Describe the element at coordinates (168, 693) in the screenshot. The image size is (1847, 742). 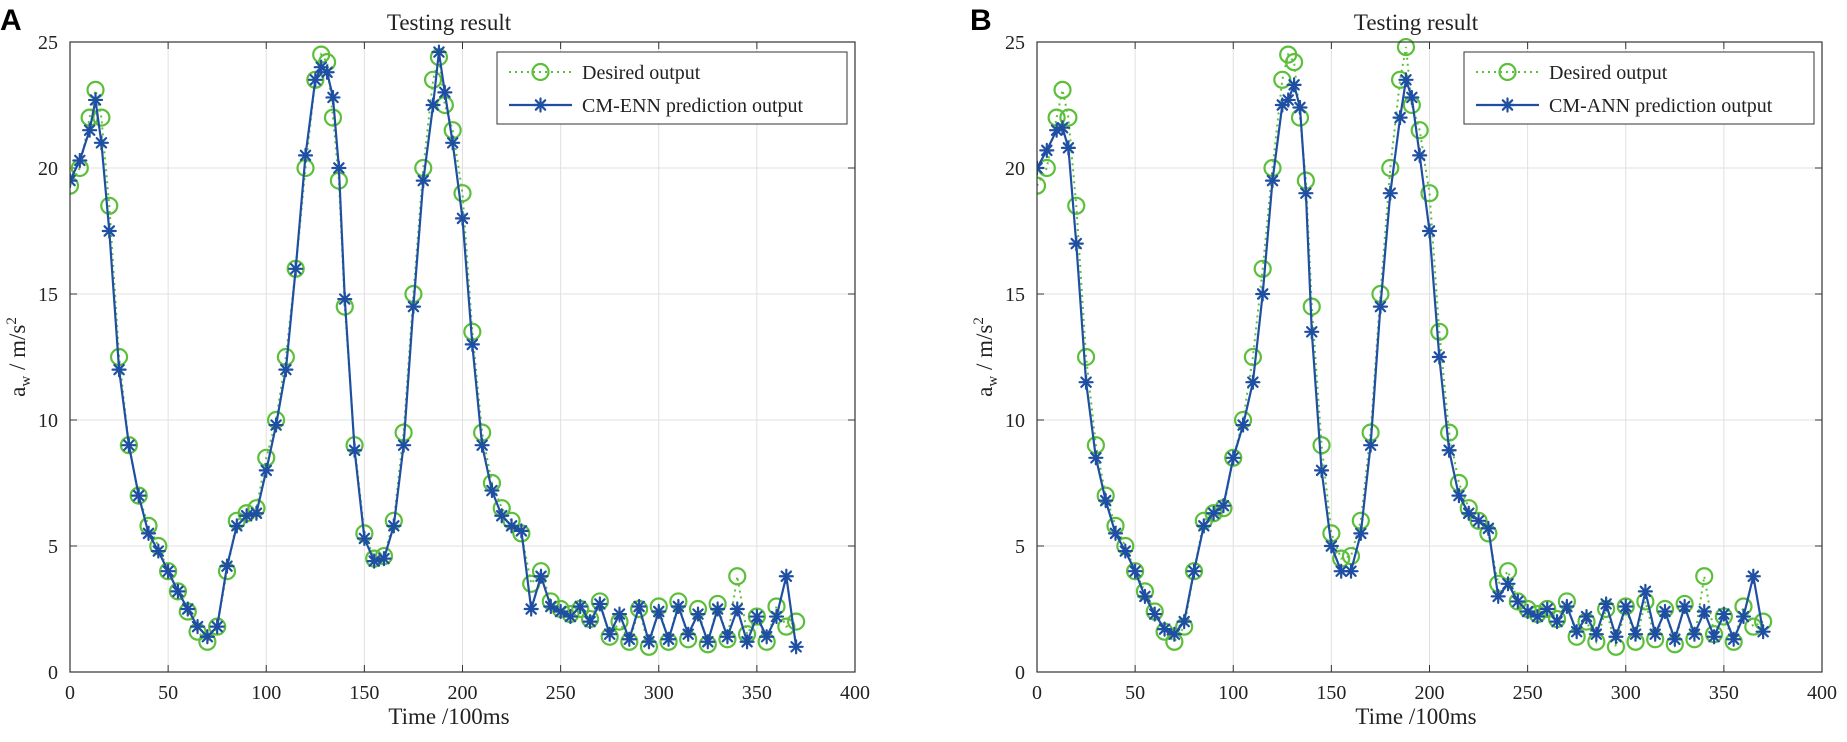
I see `x-tick-label: 50` at that location.